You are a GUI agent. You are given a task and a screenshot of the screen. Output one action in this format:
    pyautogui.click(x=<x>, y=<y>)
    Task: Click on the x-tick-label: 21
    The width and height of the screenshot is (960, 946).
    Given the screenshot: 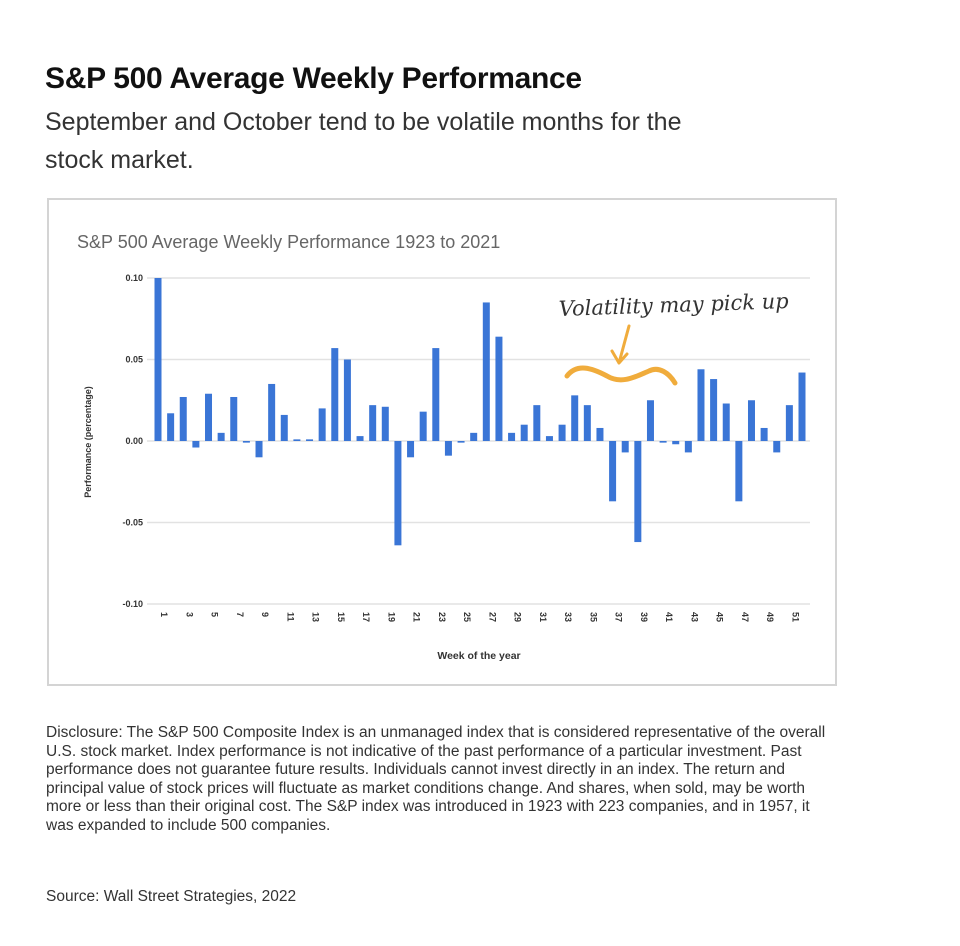 What is the action you would take?
    pyautogui.click(x=417, y=617)
    